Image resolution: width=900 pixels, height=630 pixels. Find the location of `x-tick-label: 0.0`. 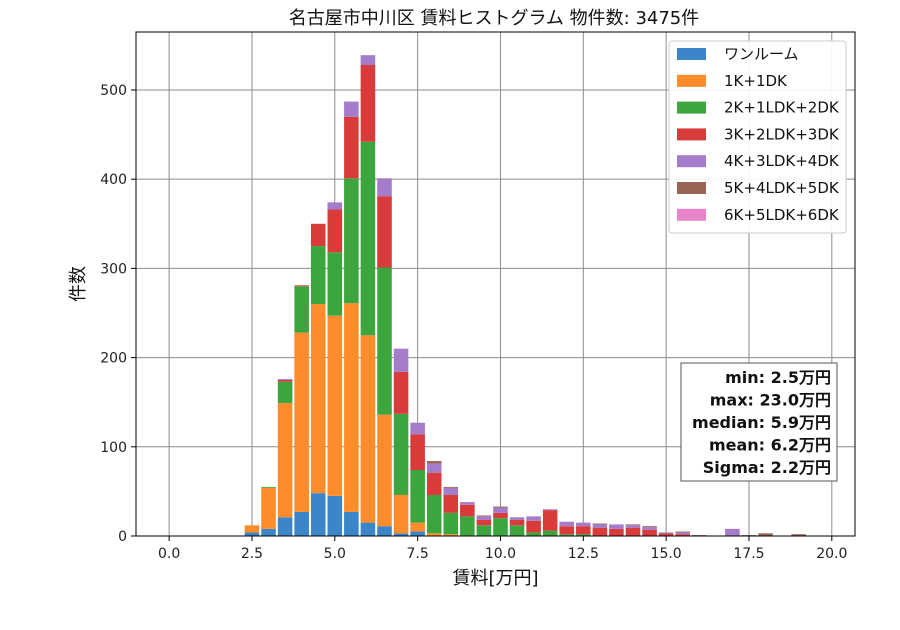

x-tick-label: 0.0 is located at coordinates (169, 554).